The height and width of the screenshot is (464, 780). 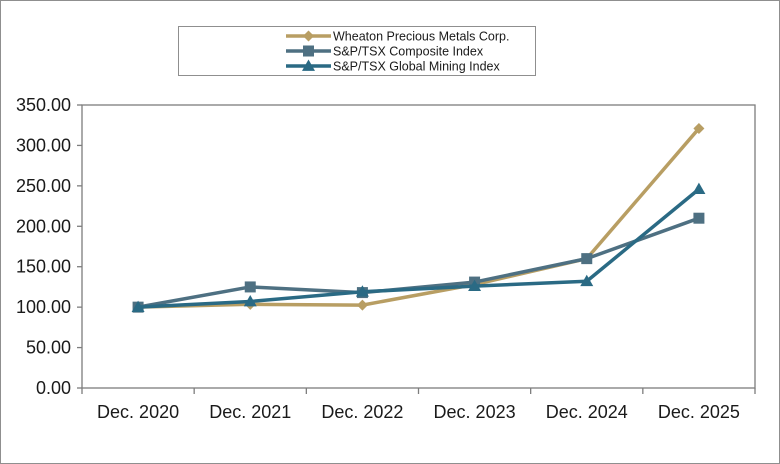 I want to click on y-tick-label: 50.00, so click(x=48, y=348).